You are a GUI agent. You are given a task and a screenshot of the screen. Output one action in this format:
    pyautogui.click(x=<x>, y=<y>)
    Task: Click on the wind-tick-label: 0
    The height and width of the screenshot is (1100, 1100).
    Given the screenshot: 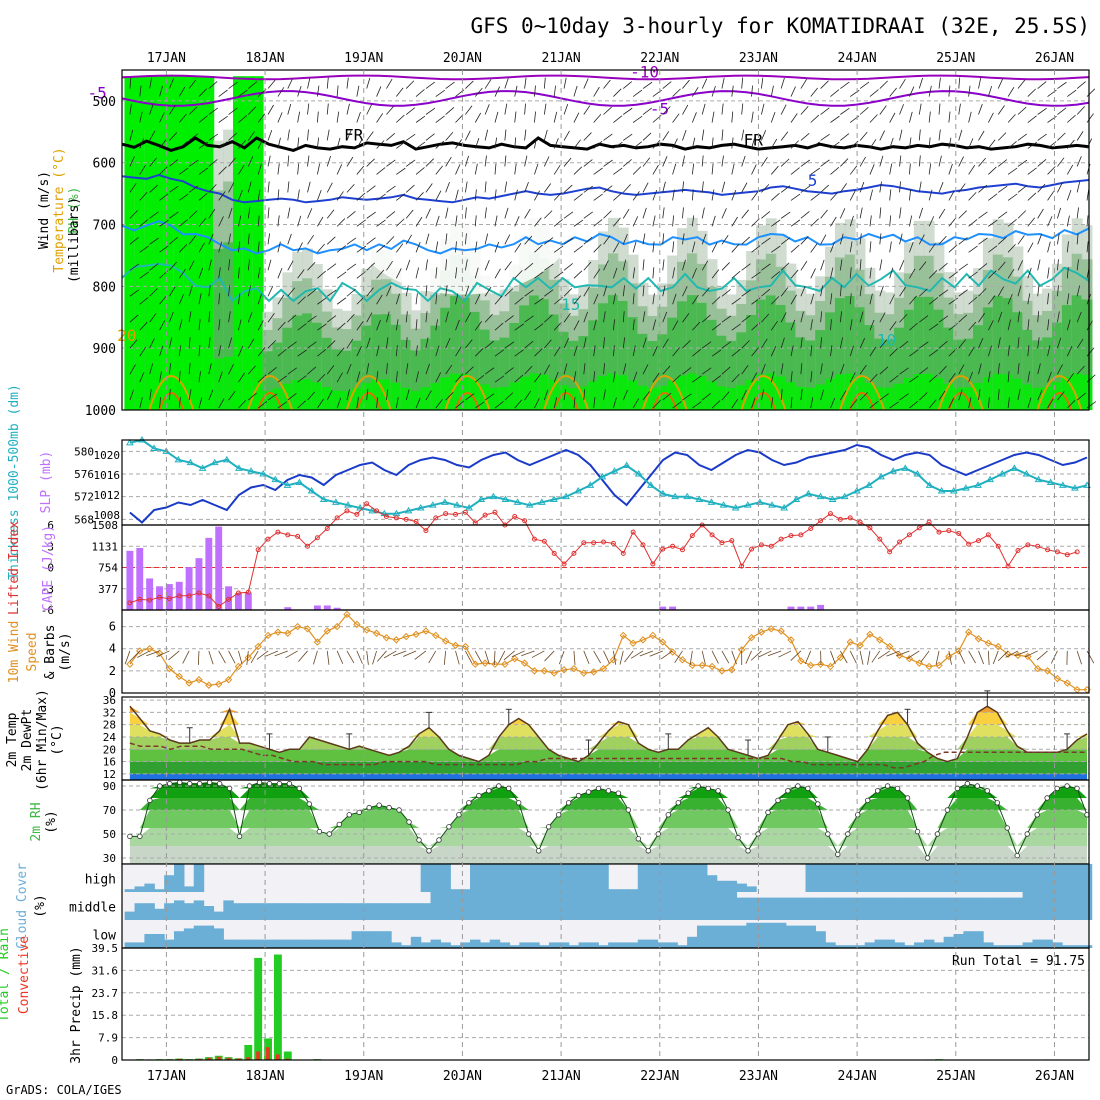 What is the action you would take?
    pyautogui.click(x=112, y=693)
    